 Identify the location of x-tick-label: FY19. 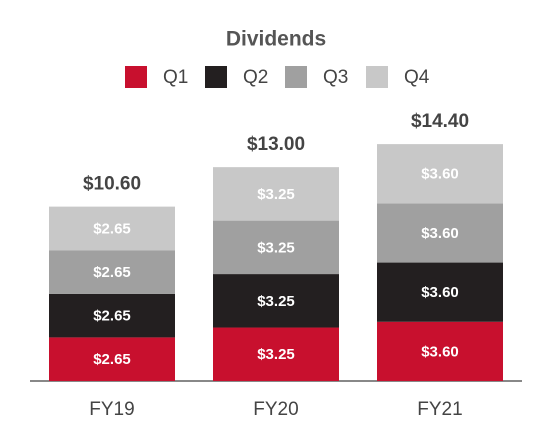
(111, 409).